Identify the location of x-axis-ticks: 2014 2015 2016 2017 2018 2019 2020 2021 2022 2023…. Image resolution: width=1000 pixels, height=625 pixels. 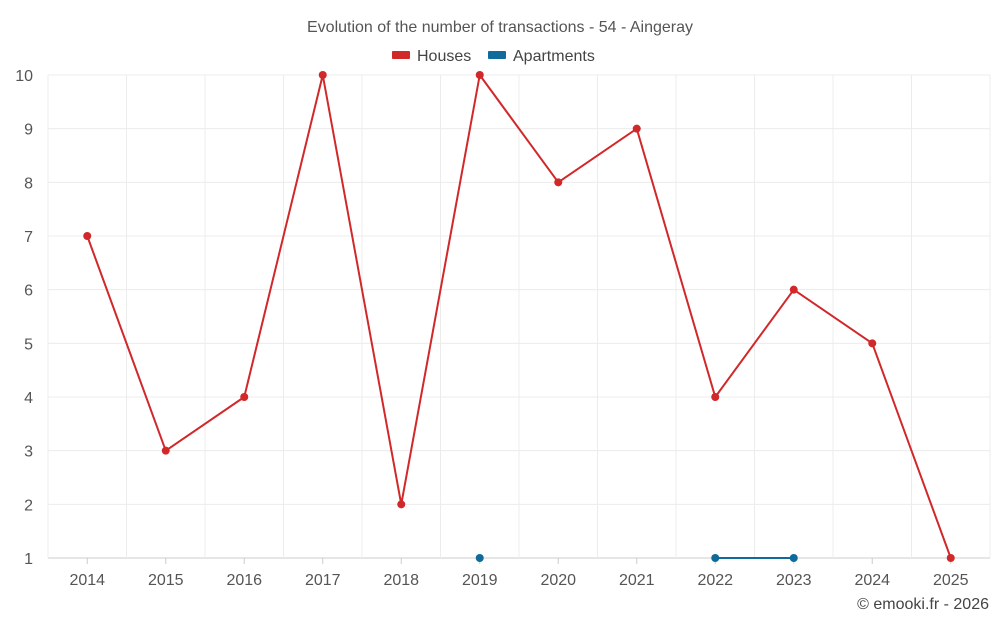
(519, 573).